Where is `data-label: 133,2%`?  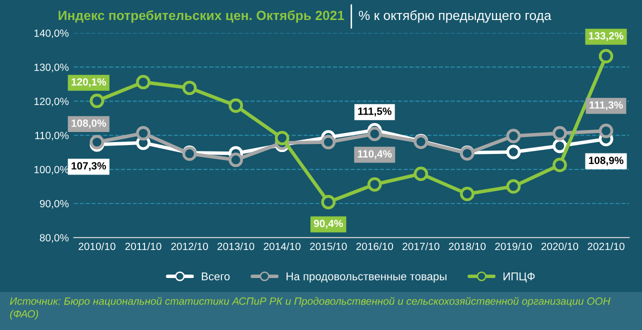 data-label: 133,2% is located at coordinates (606, 37).